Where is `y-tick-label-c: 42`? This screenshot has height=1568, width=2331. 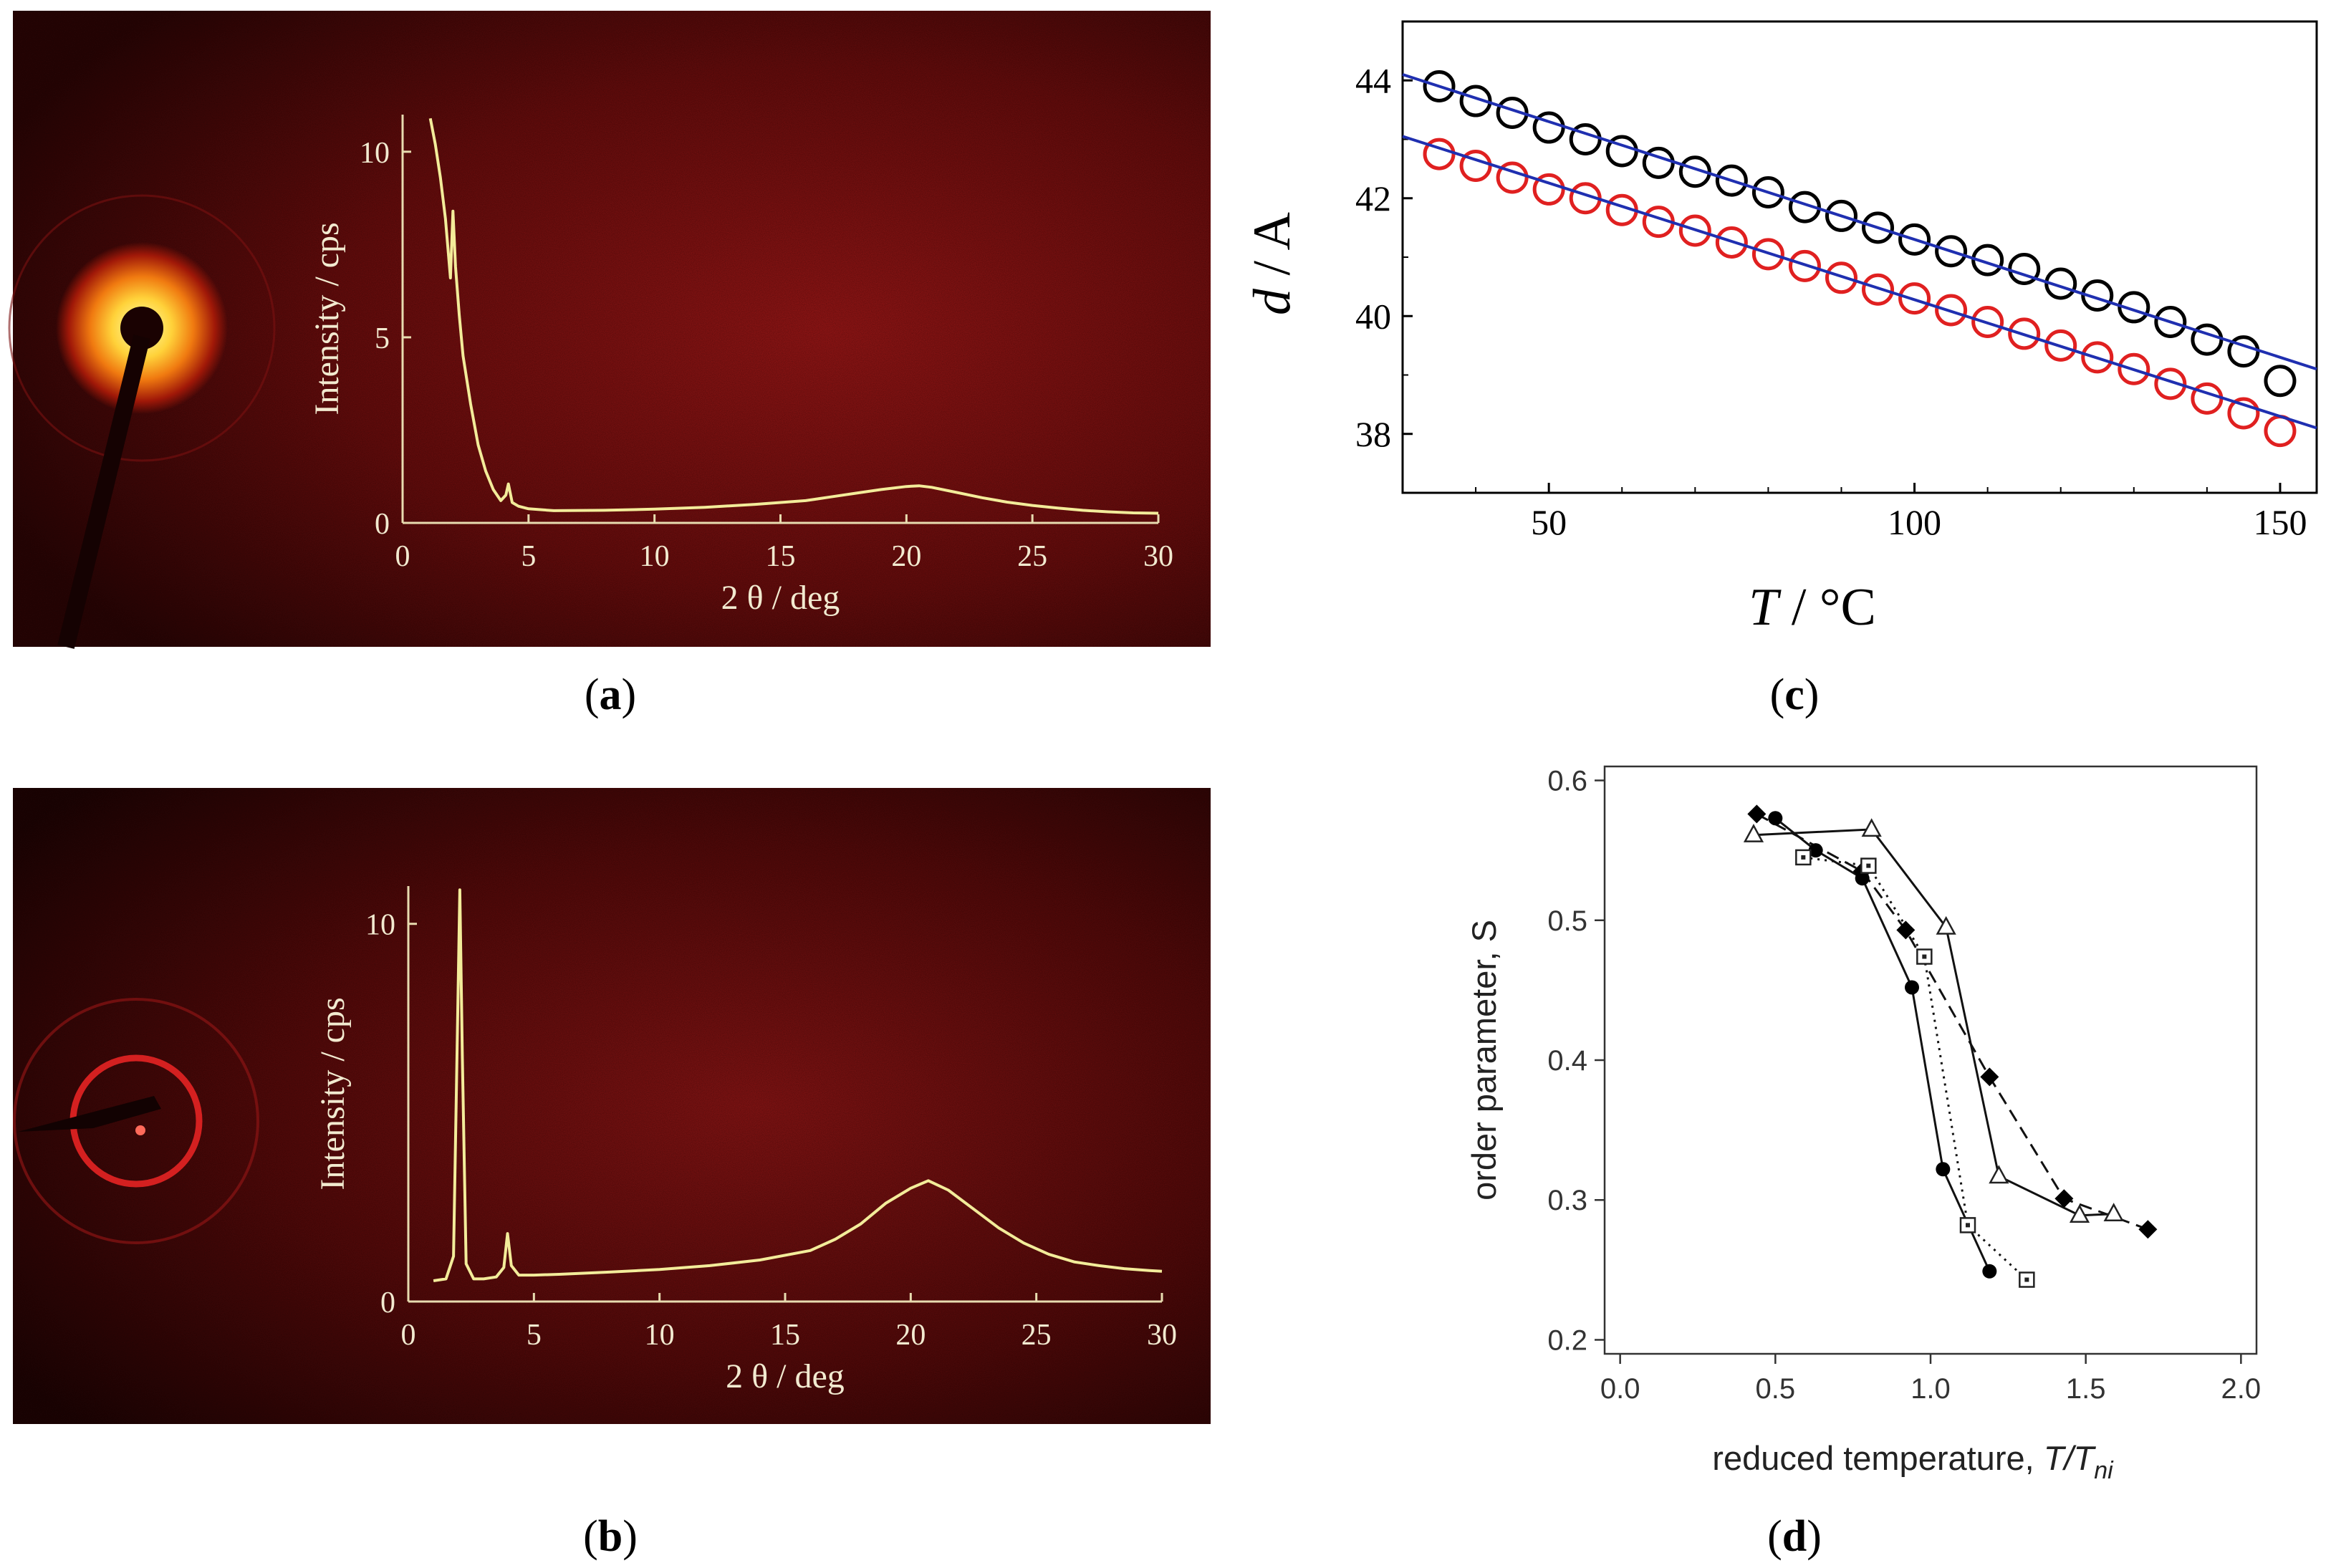
y-tick-label-c: 42 is located at coordinates (1373, 198).